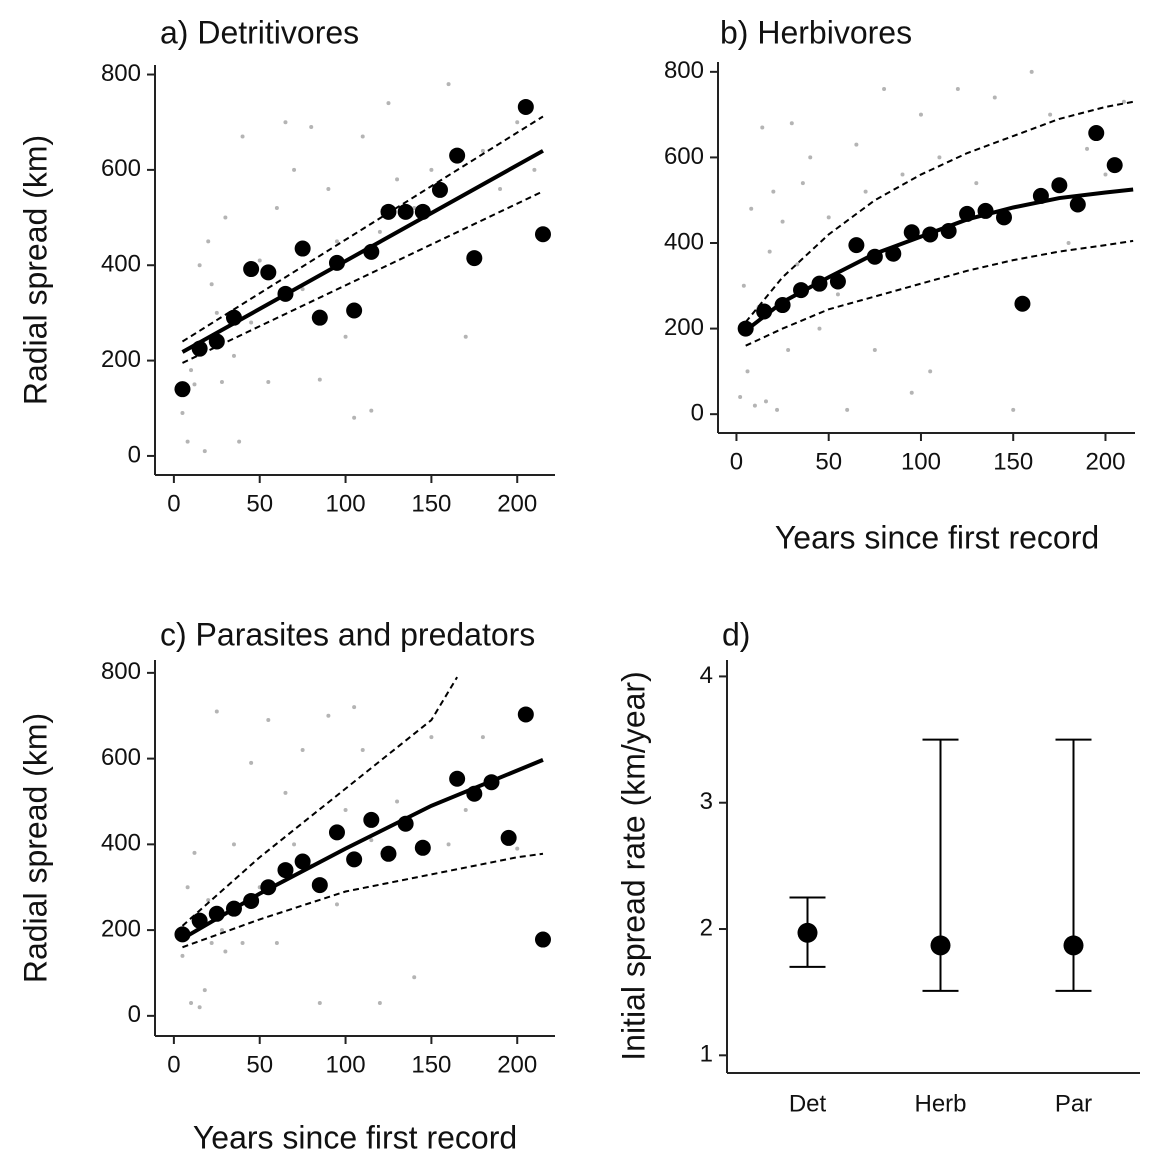  I want to click on y-tick-label: 1, so click(706, 1054).